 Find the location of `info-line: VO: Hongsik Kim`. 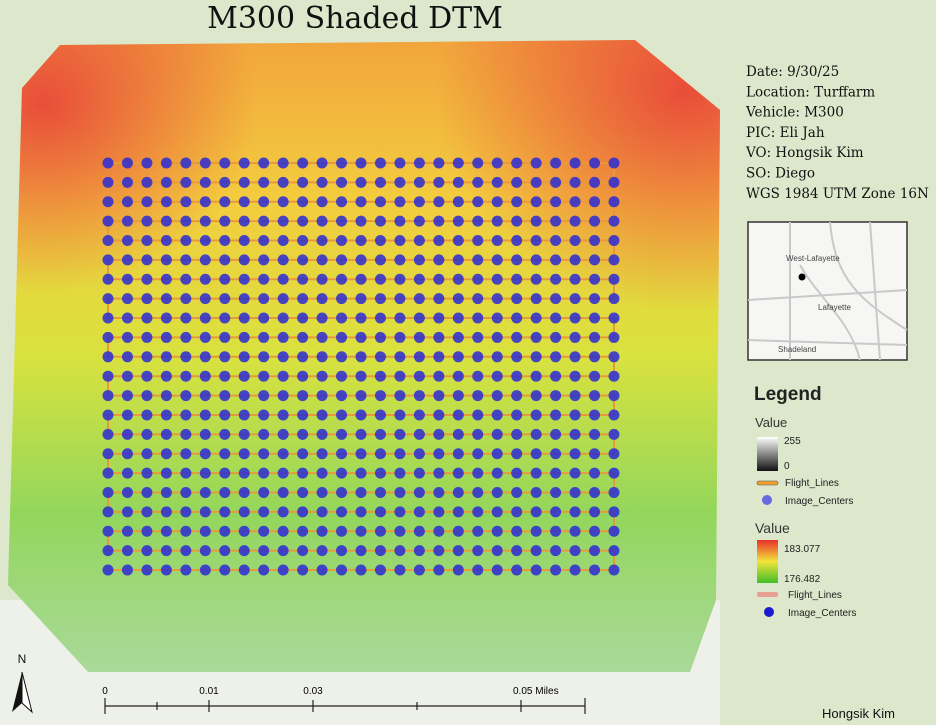

info-line: VO: Hongsik Kim is located at coordinates (804, 153).